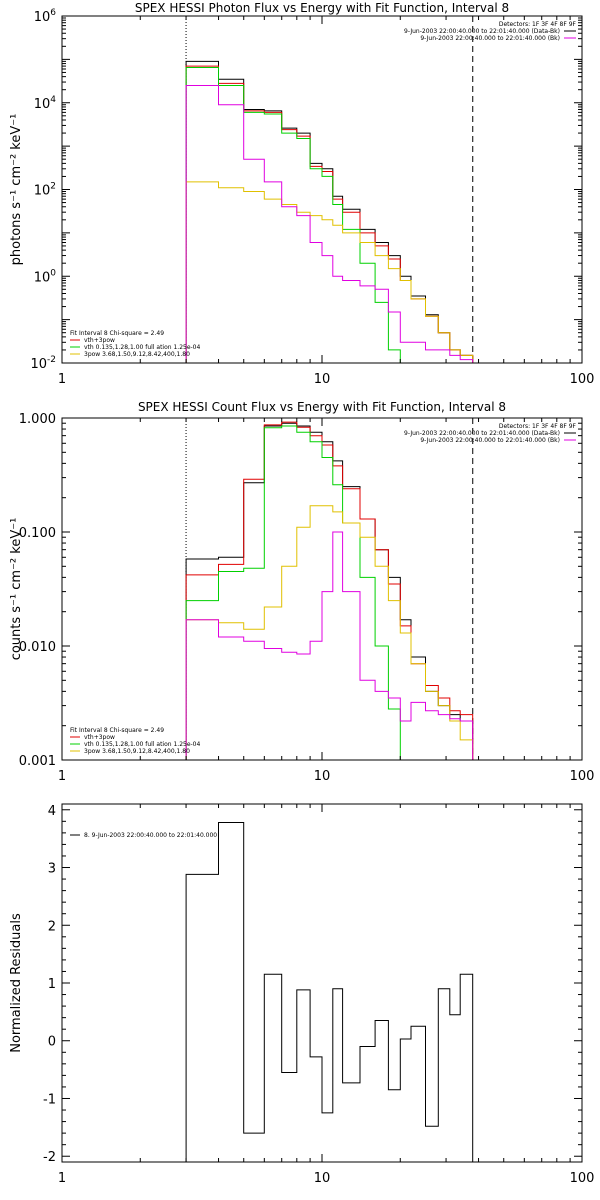 The height and width of the screenshot is (1200, 600). Describe the element at coordinates (52, 1042) in the screenshot. I see `y-tick-label: 0` at that location.